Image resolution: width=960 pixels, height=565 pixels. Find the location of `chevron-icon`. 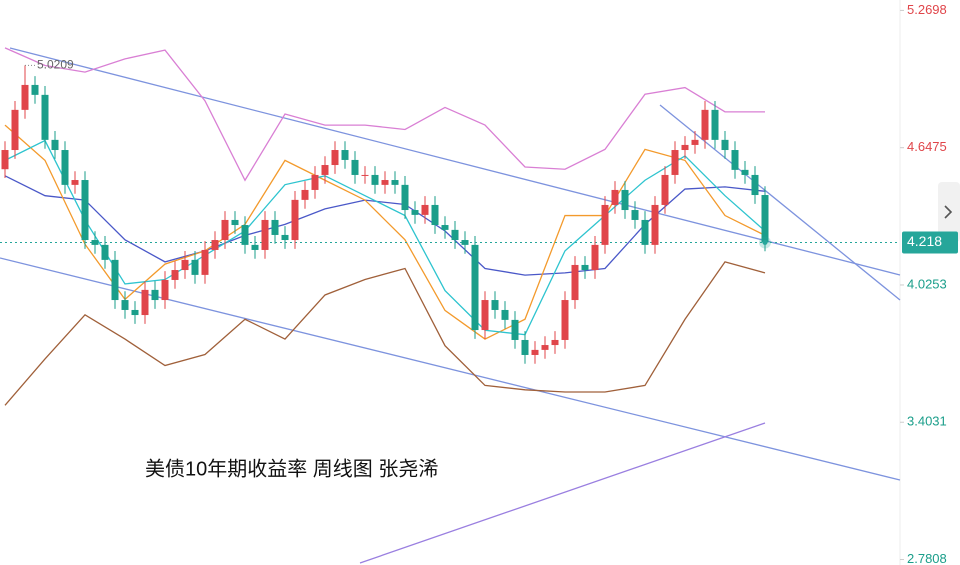

chevron-icon is located at coordinates (948, 212).